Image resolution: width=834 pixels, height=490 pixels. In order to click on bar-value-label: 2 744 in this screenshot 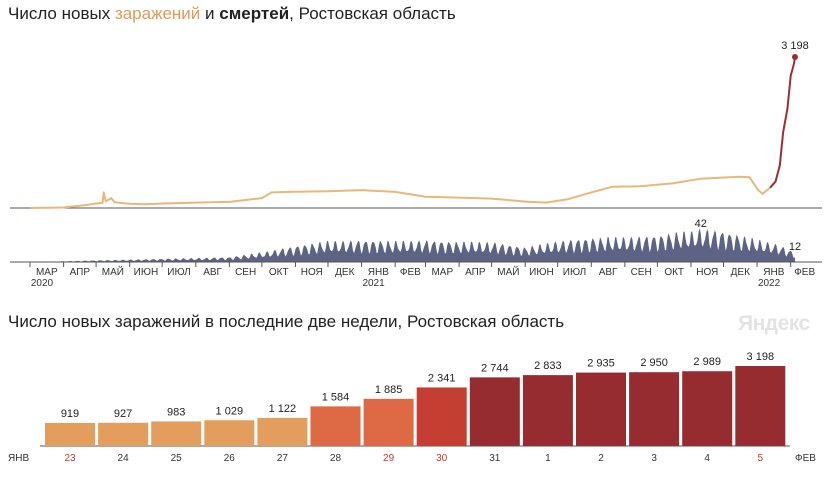, I will do `click(495, 368)`.